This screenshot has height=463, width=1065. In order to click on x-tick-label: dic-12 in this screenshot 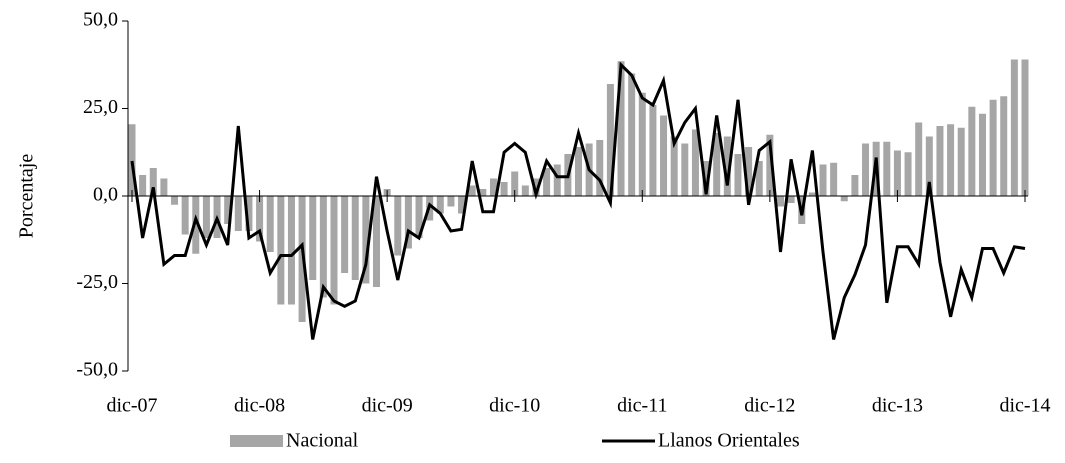, I will do `click(769, 406)`.